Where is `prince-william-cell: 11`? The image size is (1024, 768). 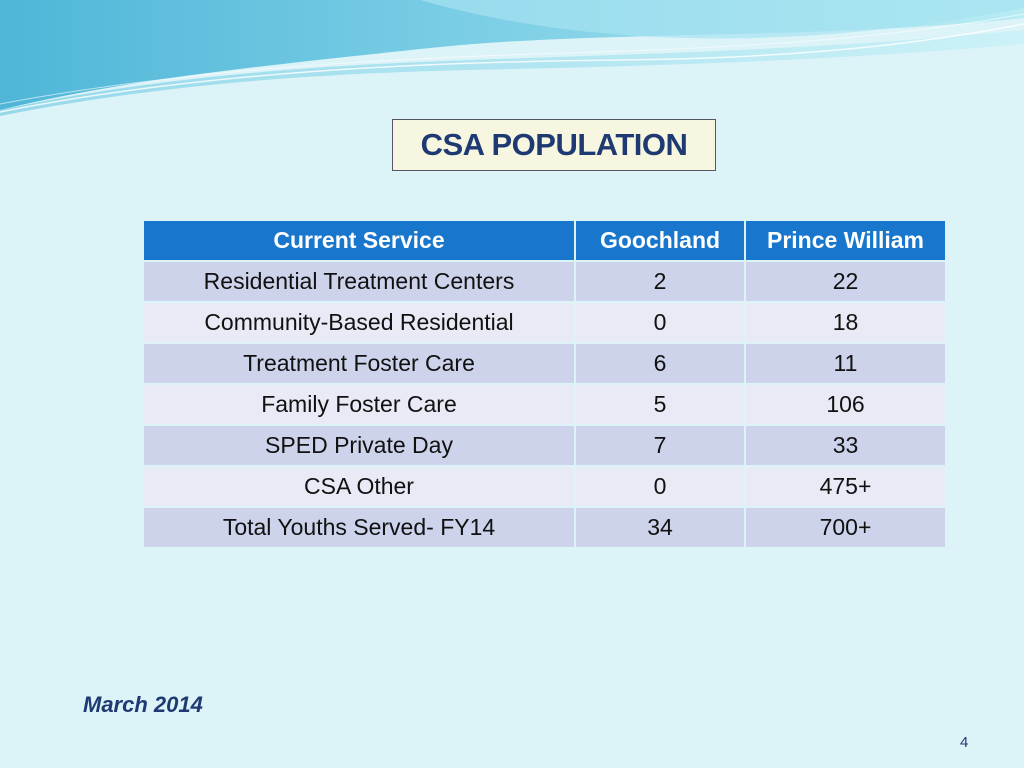 prince-william-cell: 11 is located at coordinates (845, 363).